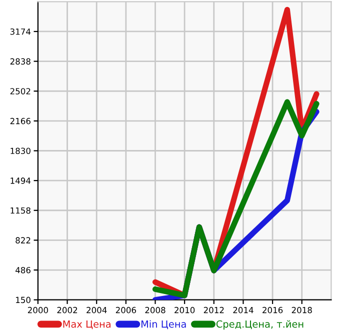 The height and width of the screenshot is (335, 345). Describe the element at coordinates (23, 300) in the screenshot. I see `y-tick-label: 150` at that location.